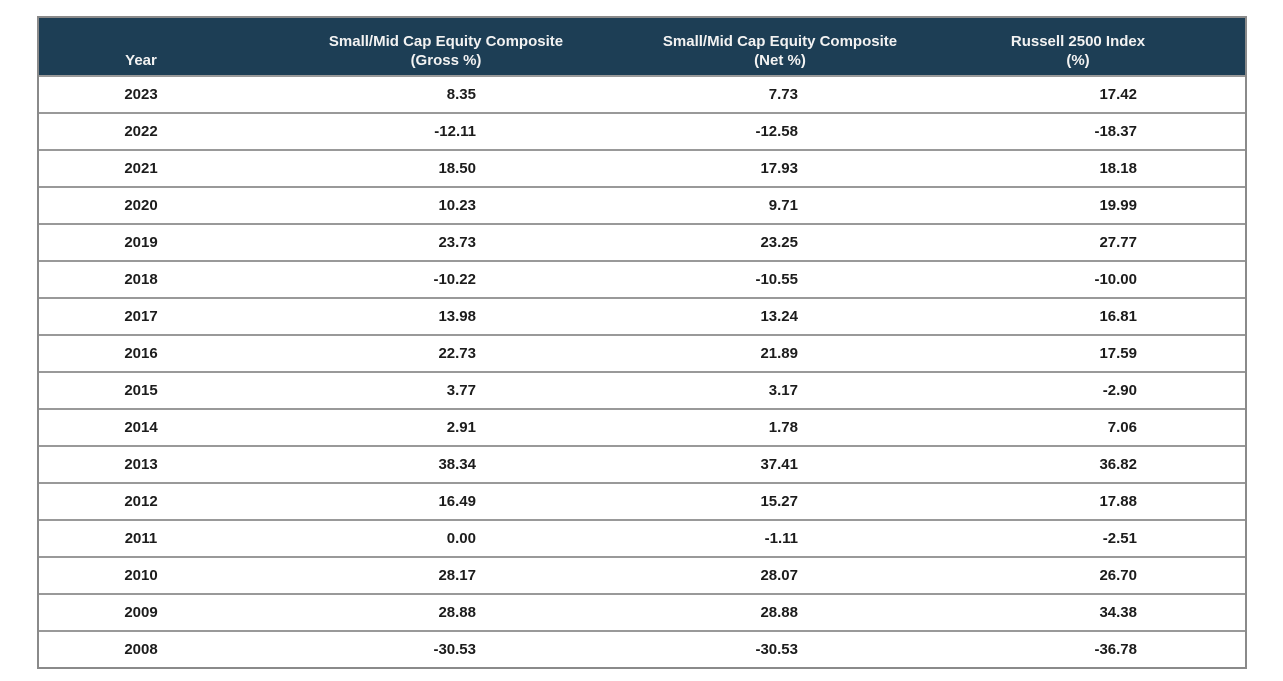 This screenshot has width=1283, height=681. I want to click on gross-return-cell: 13.98, so click(457, 316).